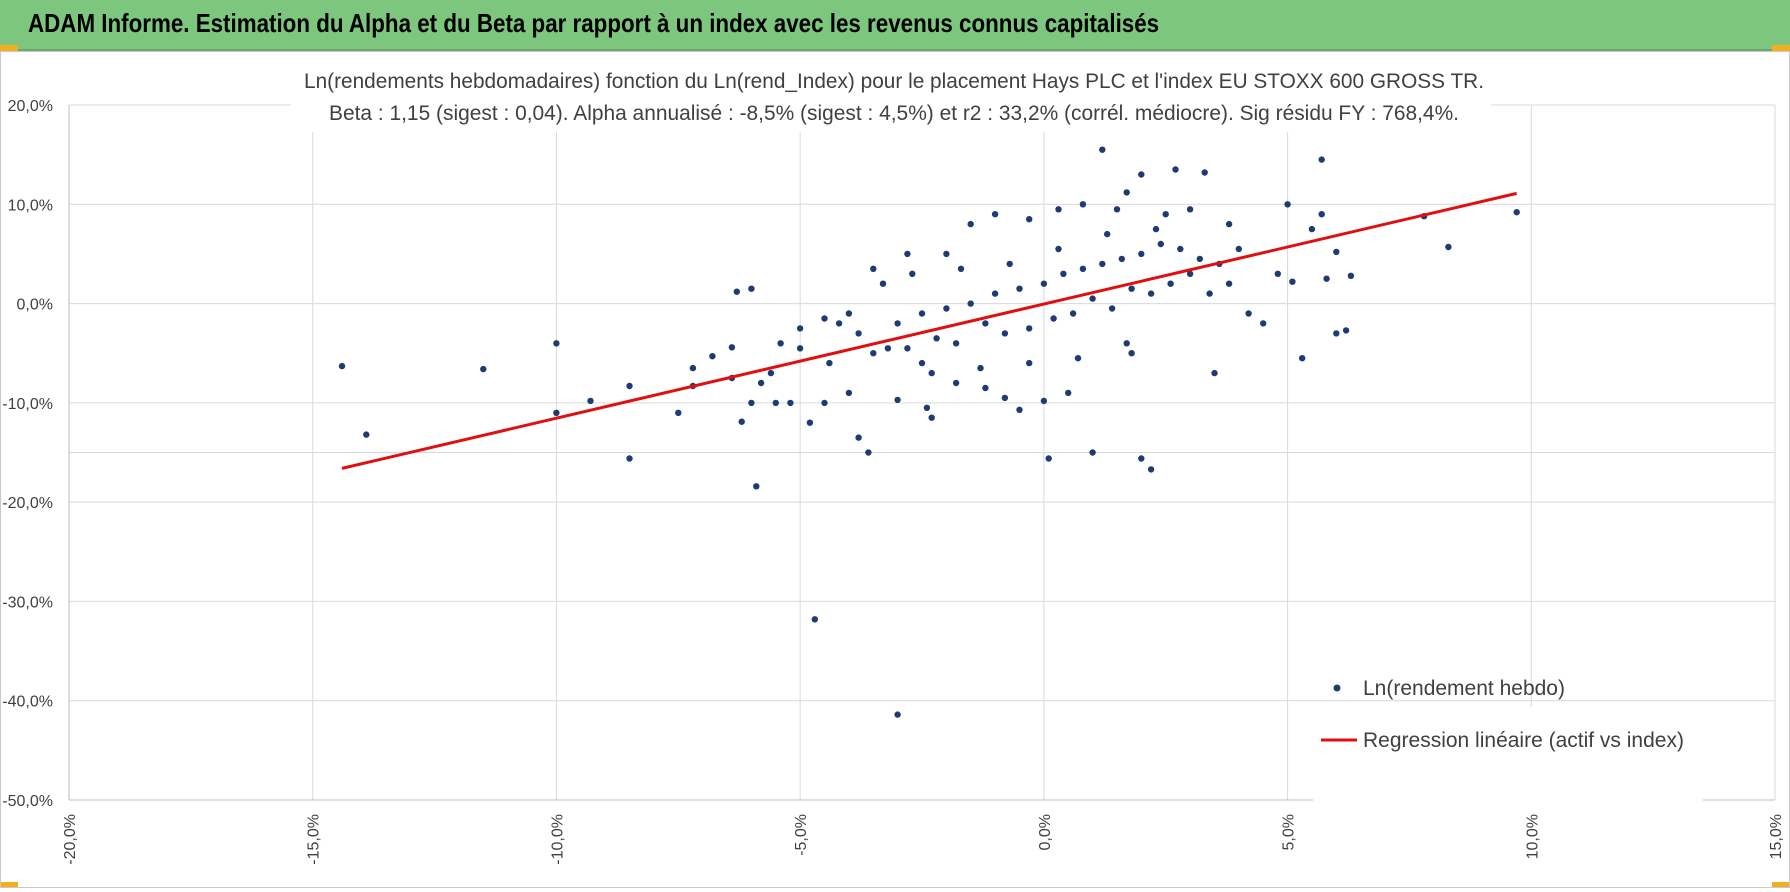 This screenshot has height=892, width=1790. What do you see at coordinates (1532, 836) in the screenshot?
I see `x-tick-label: 10,0%` at bounding box center [1532, 836].